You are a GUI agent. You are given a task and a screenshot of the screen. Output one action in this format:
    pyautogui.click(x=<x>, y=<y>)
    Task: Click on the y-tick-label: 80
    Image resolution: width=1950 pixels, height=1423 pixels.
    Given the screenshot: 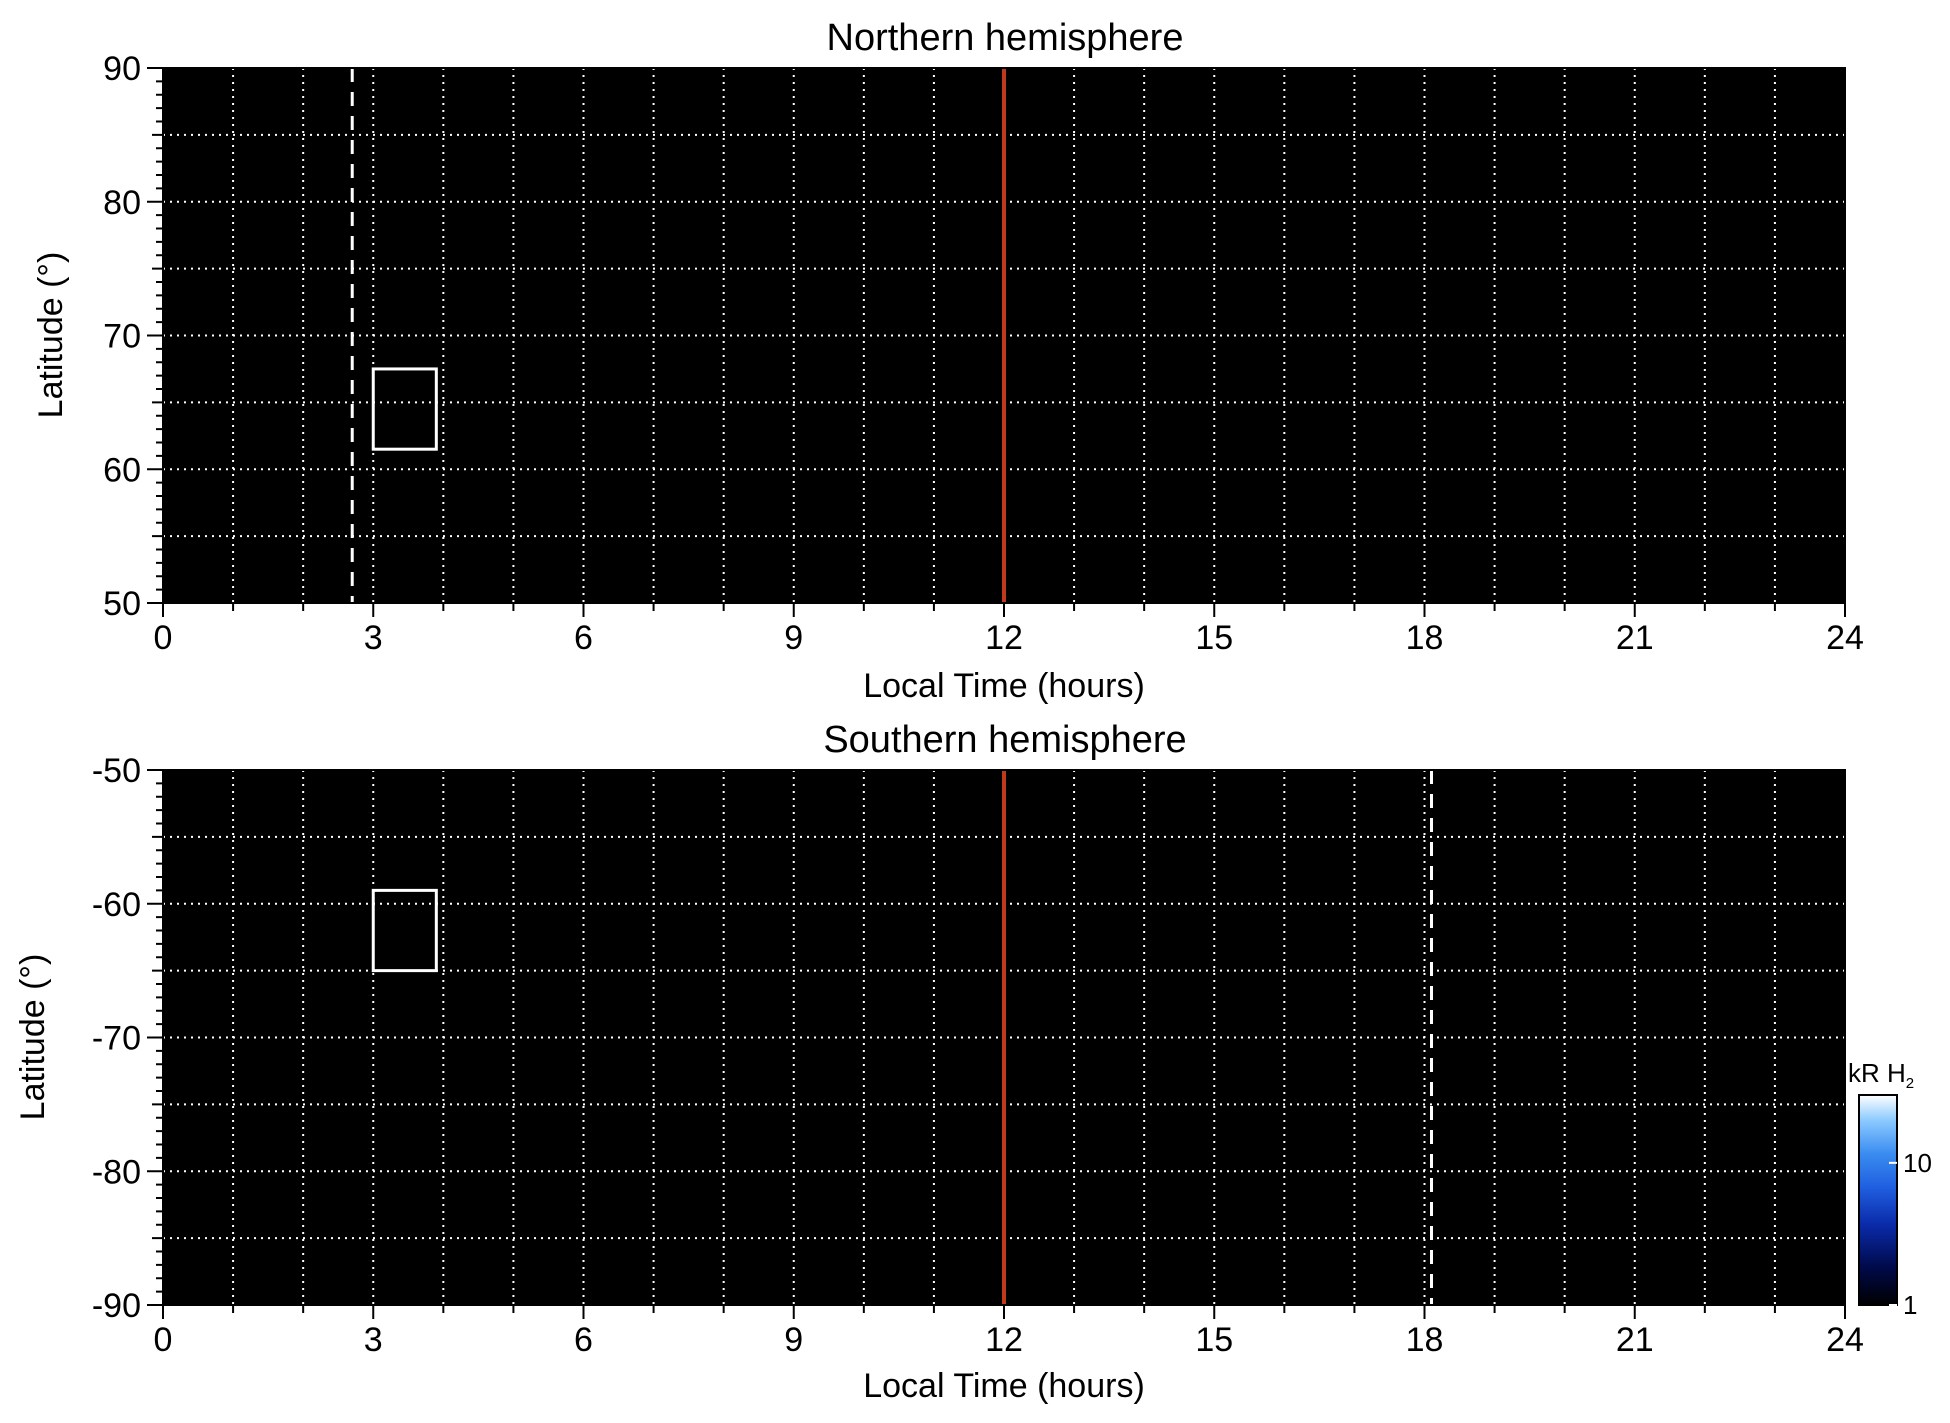 What is the action you would take?
    pyautogui.click(x=122, y=203)
    